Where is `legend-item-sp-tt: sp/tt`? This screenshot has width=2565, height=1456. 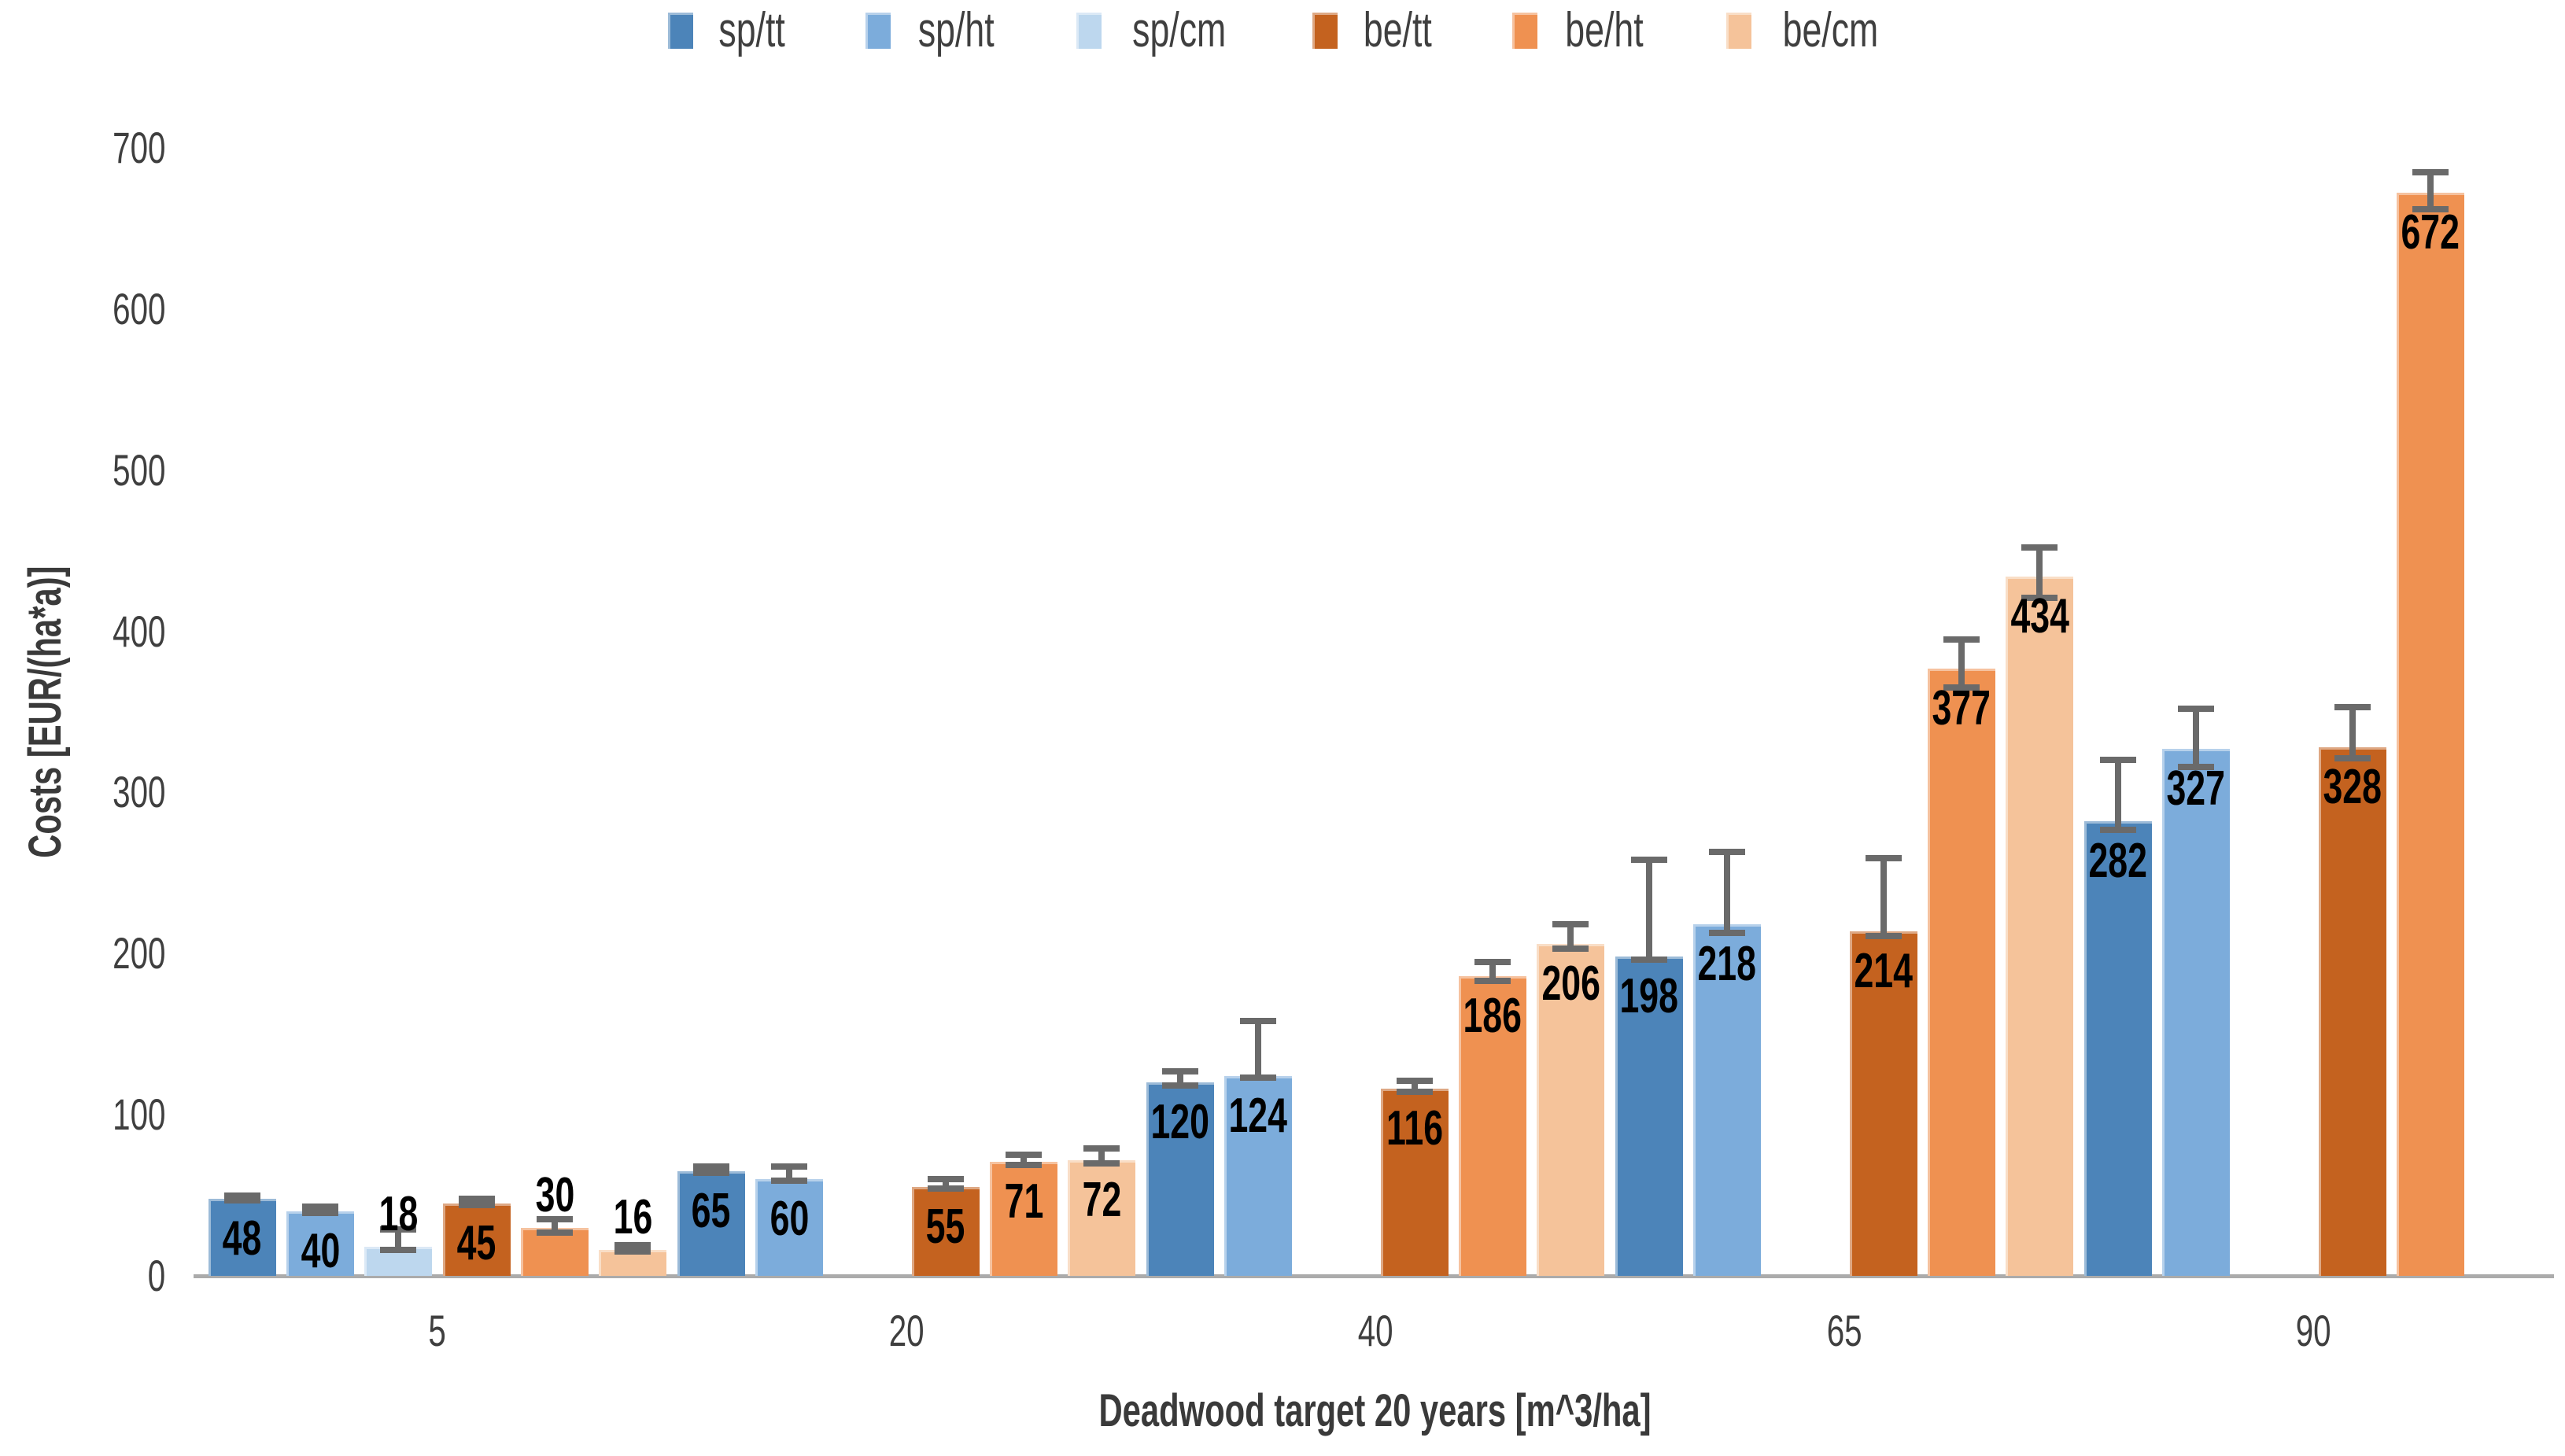
legend-item-sp-tt: sp/tt is located at coordinates (732, 30).